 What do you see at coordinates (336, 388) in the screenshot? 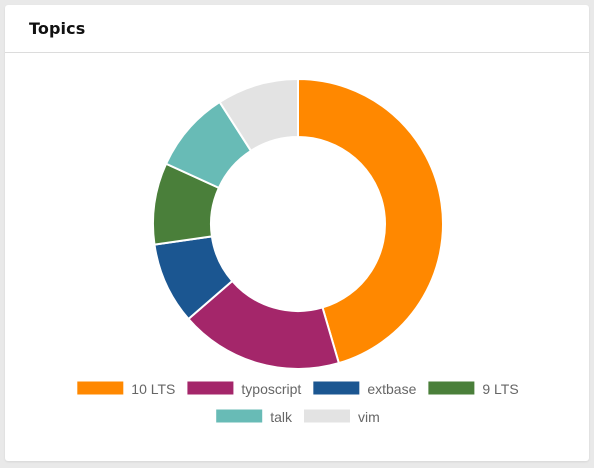
I see `legend-swatch-extbase` at bounding box center [336, 388].